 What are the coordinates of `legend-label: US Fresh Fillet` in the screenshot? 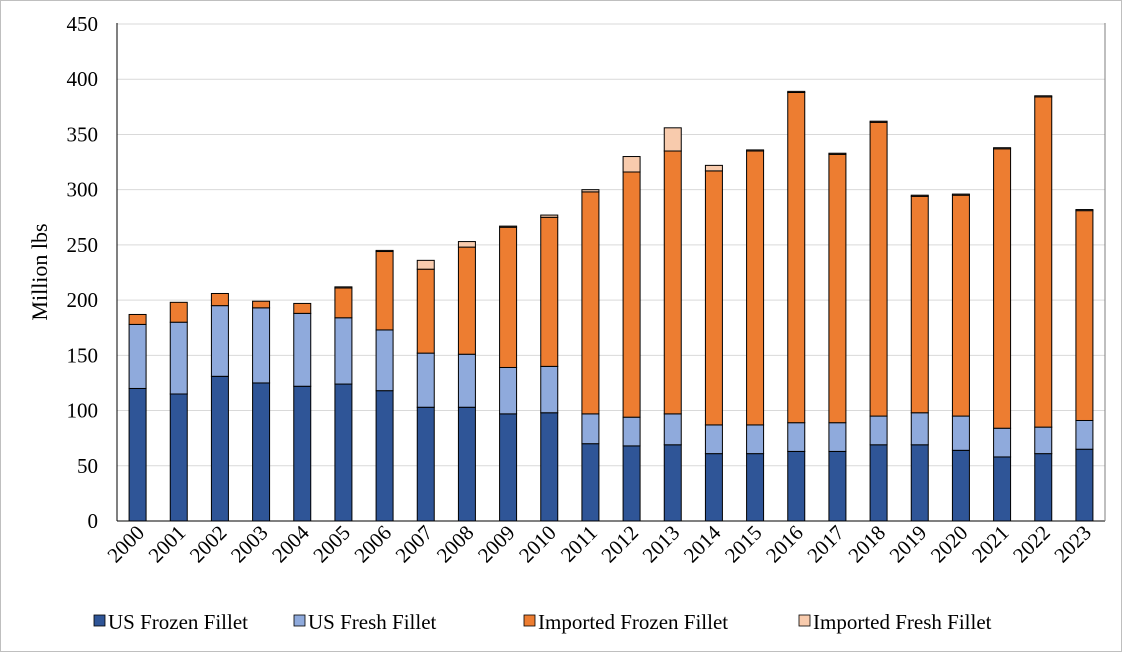 It's located at (372, 622).